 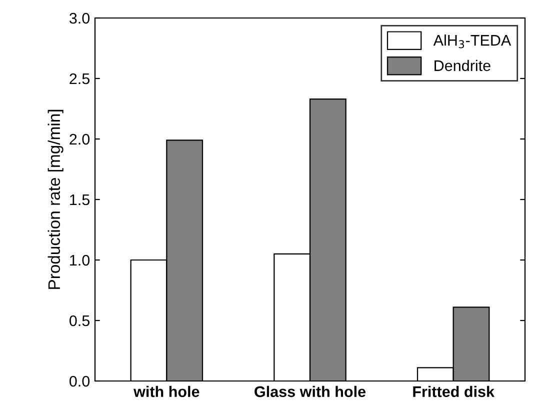 What do you see at coordinates (56, 199) in the screenshot?
I see `y-axis-title: Production rate [mg/min]` at bounding box center [56, 199].